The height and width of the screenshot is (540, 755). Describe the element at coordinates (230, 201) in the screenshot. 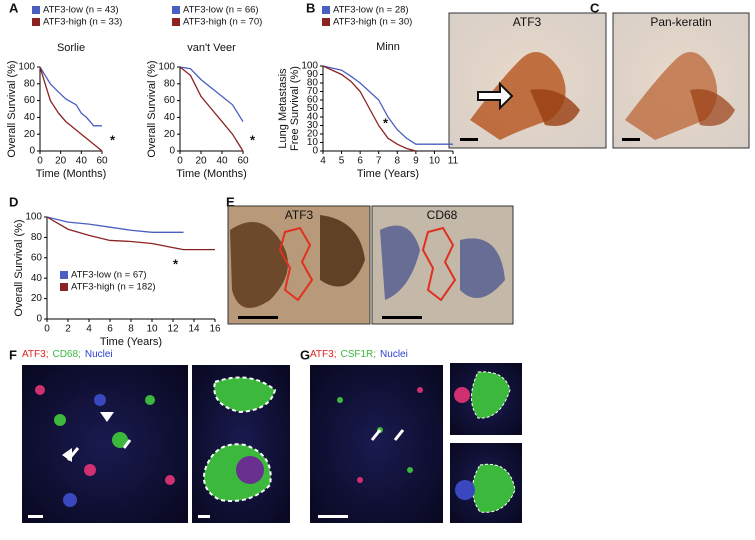

I see `panel-label: E` at that location.